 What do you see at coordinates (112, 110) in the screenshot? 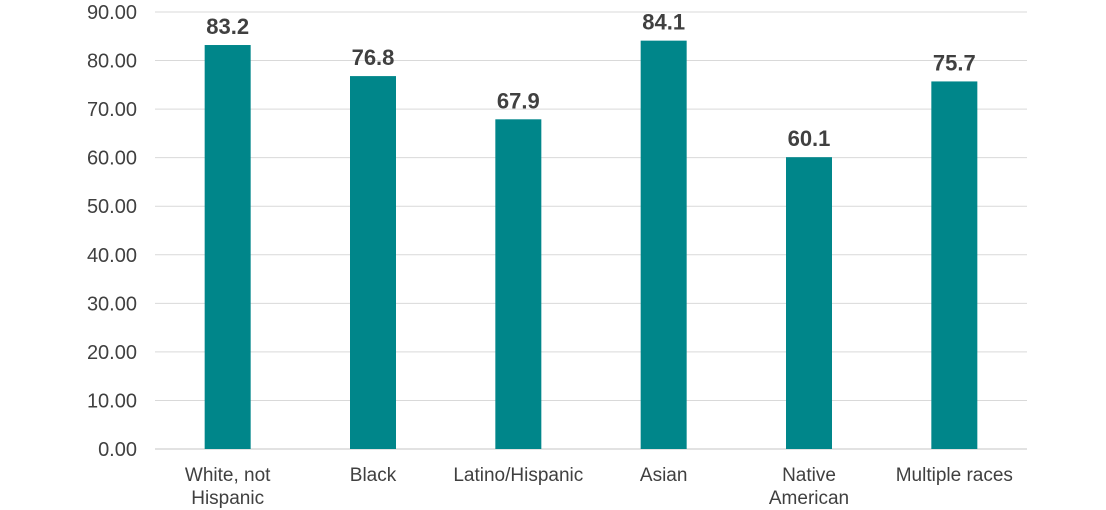
I see `y-tick-label: 70.00` at bounding box center [112, 110].